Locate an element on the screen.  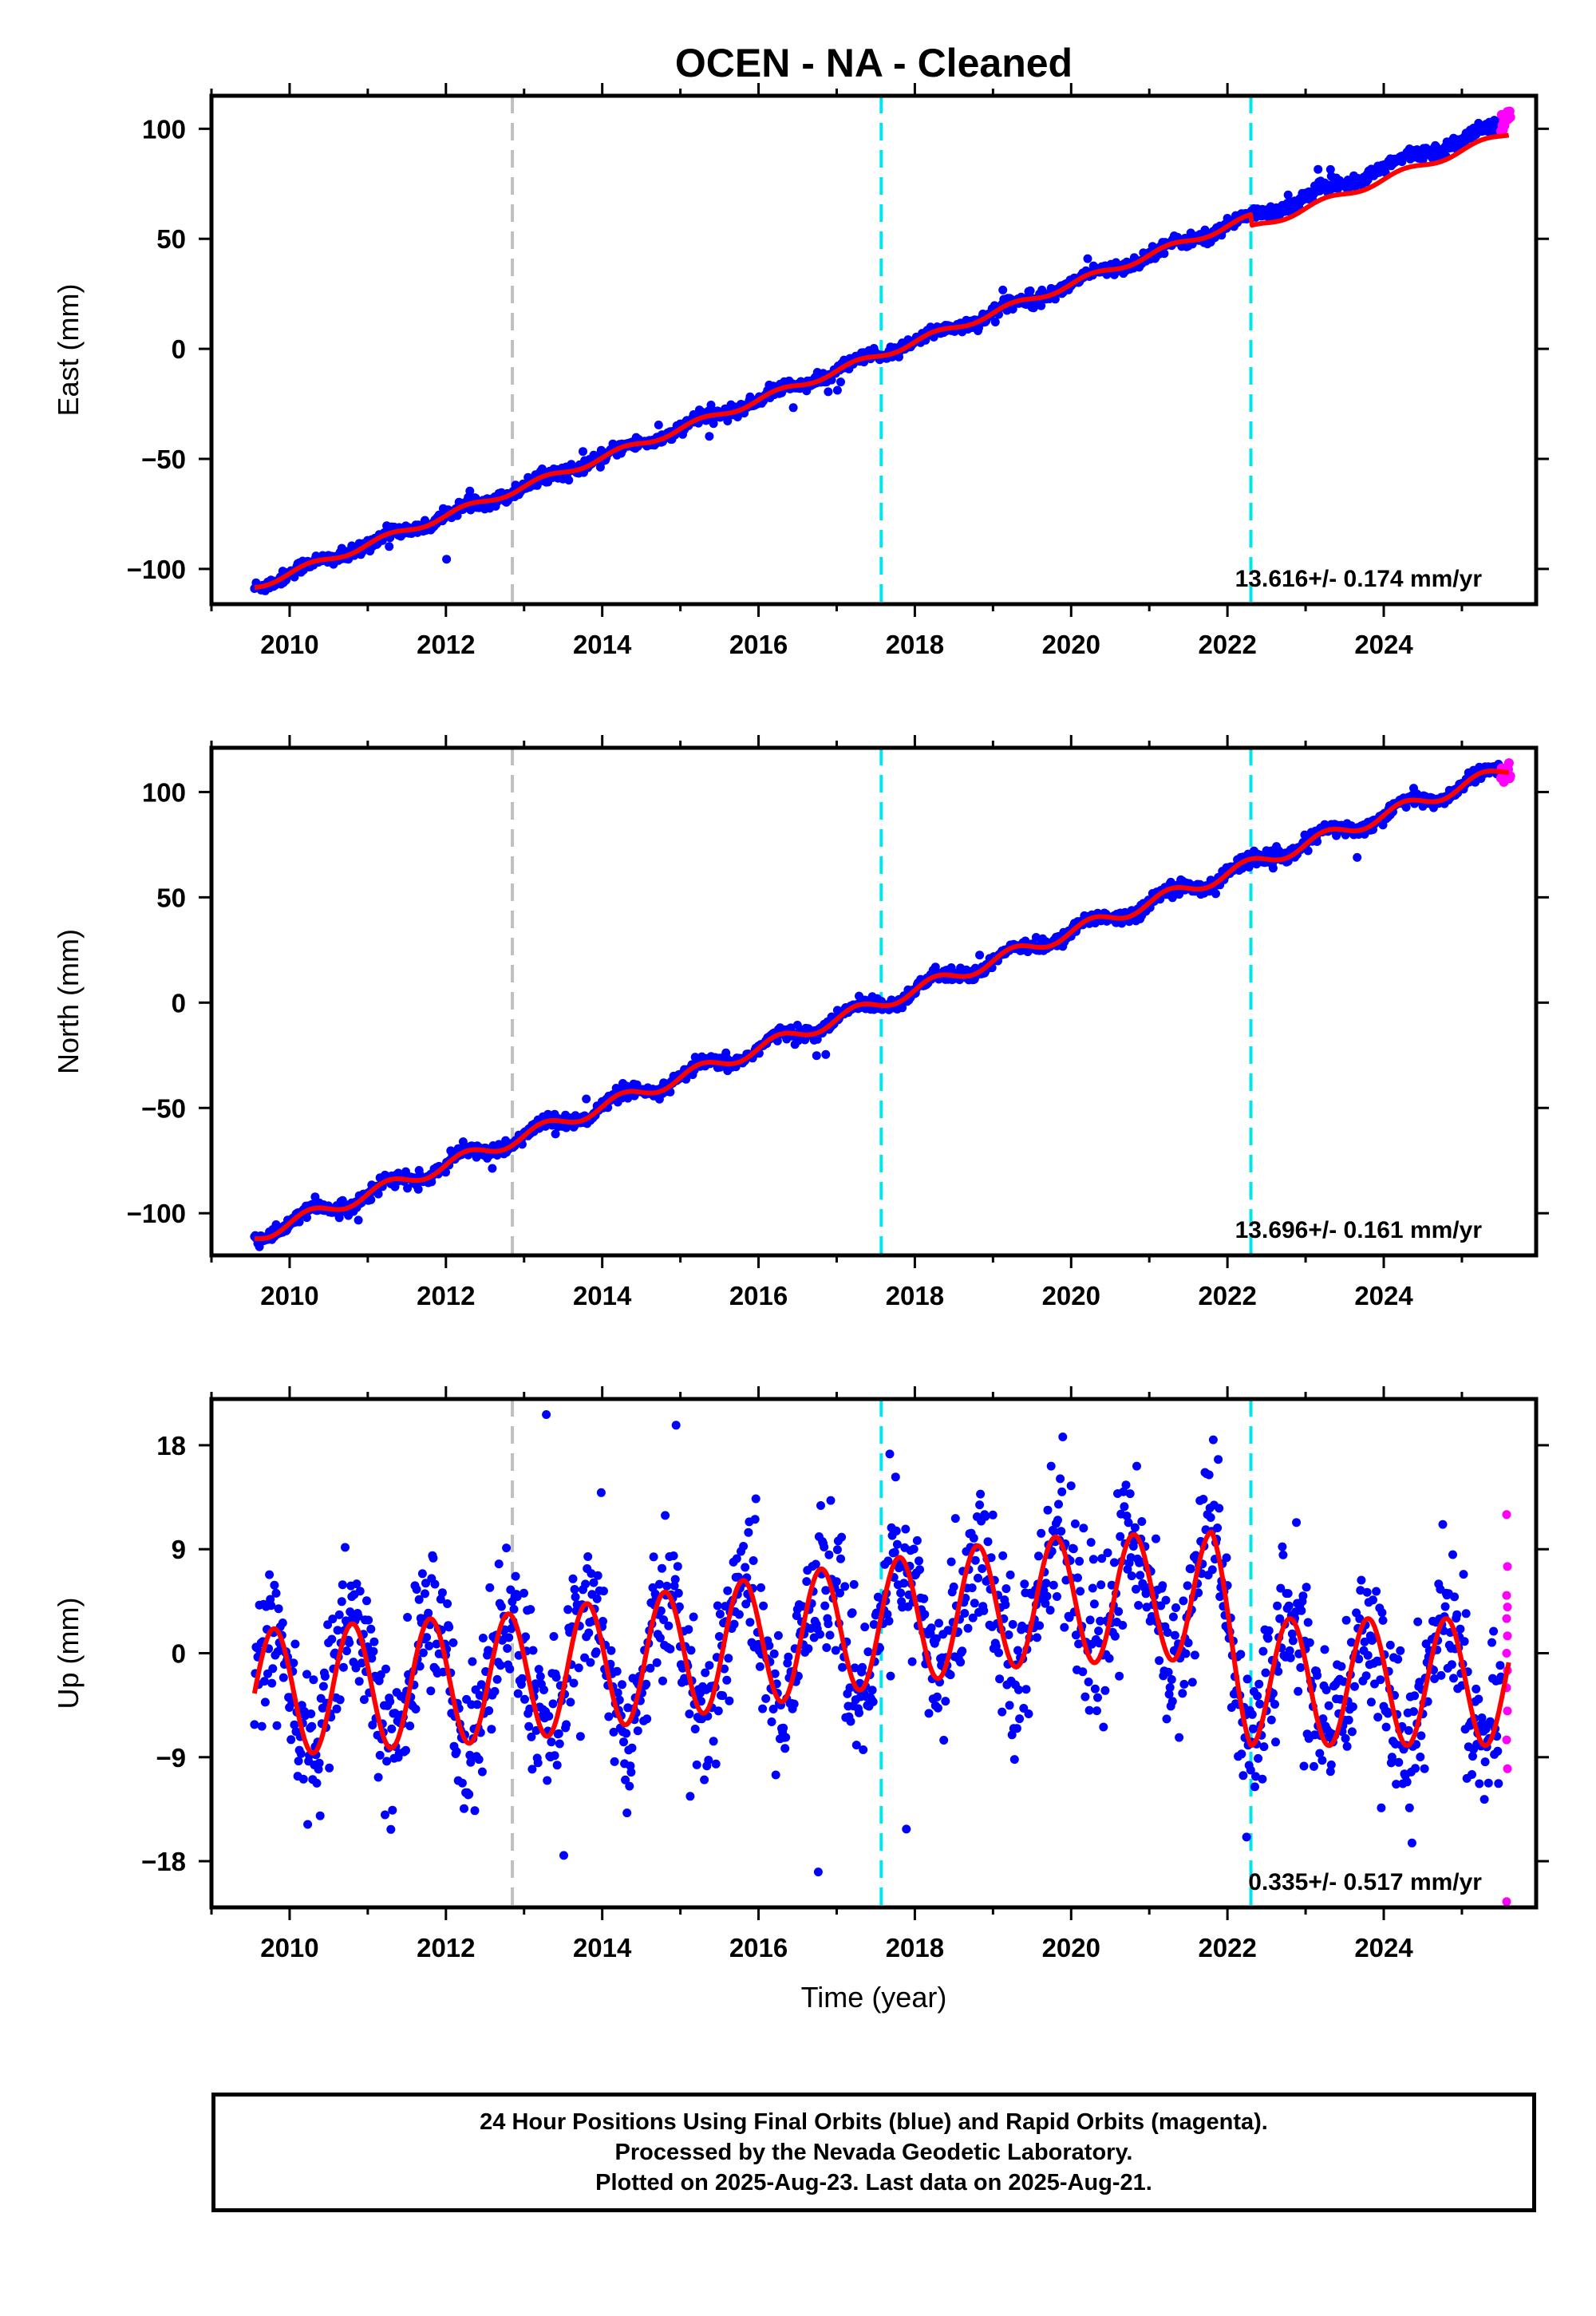
rapid-orbit-point is located at coordinates (1505, 741).